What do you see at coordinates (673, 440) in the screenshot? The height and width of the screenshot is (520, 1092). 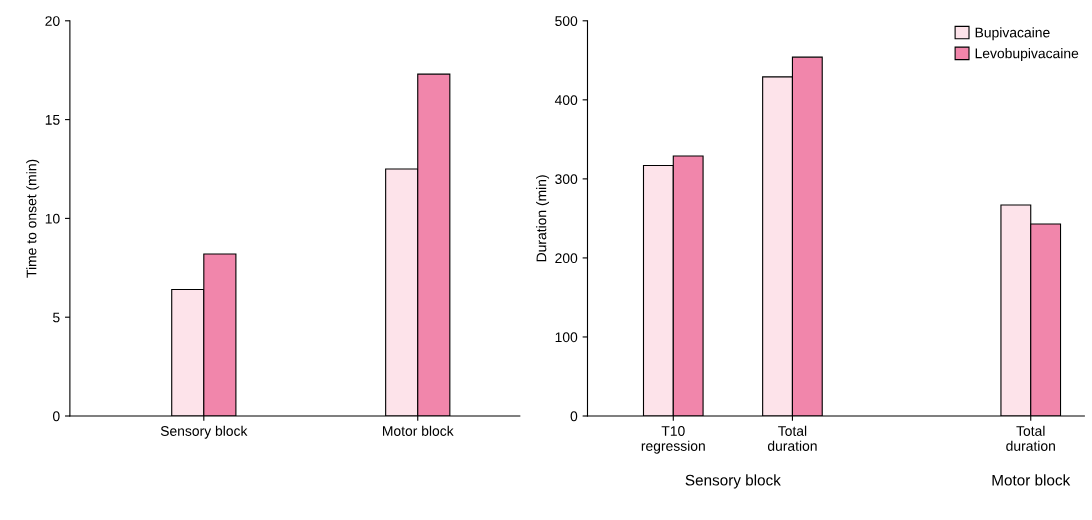 I see `x-tick-label: T10 regression` at bounding box center [673, 440].